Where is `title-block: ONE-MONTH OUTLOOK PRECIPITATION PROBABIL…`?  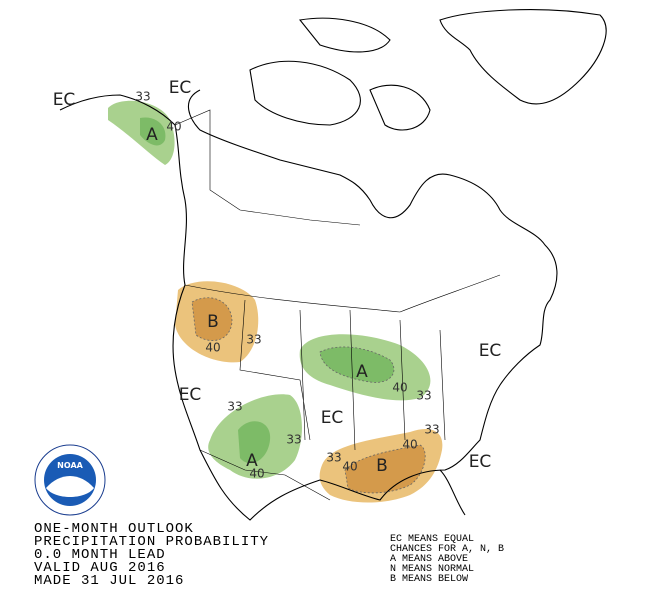 title-block: ONE-MONTH OUTLOOK PRECIPITATION PROBABIL… is located at coordinates (151, 555).